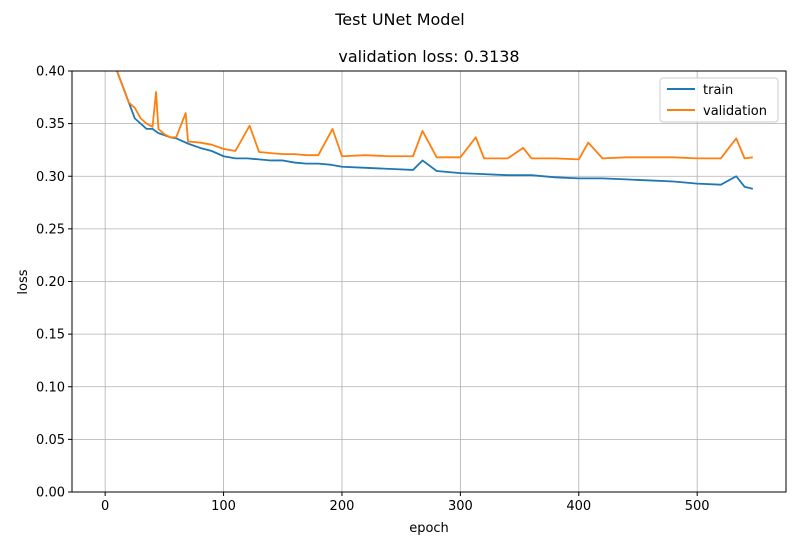  Describe the element at coordinates (50, 440) in the screenshot. I see `y-tick-label: 0.05` at that location.